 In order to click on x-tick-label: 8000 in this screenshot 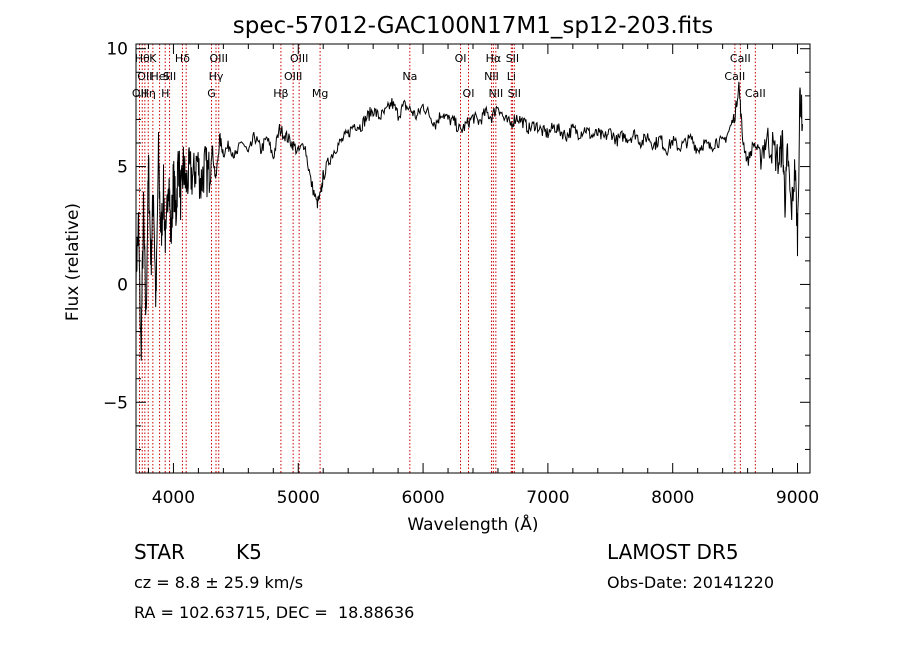, I will do `click(672, 498)`.